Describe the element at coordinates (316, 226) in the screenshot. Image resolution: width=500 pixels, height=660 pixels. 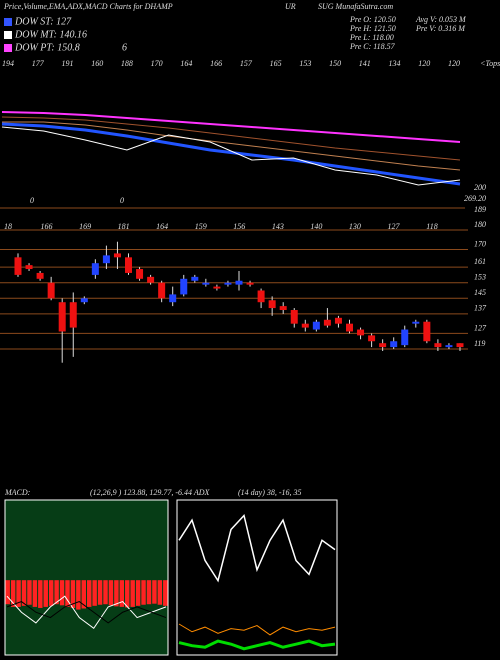
I see `top-label: 140` at that location.